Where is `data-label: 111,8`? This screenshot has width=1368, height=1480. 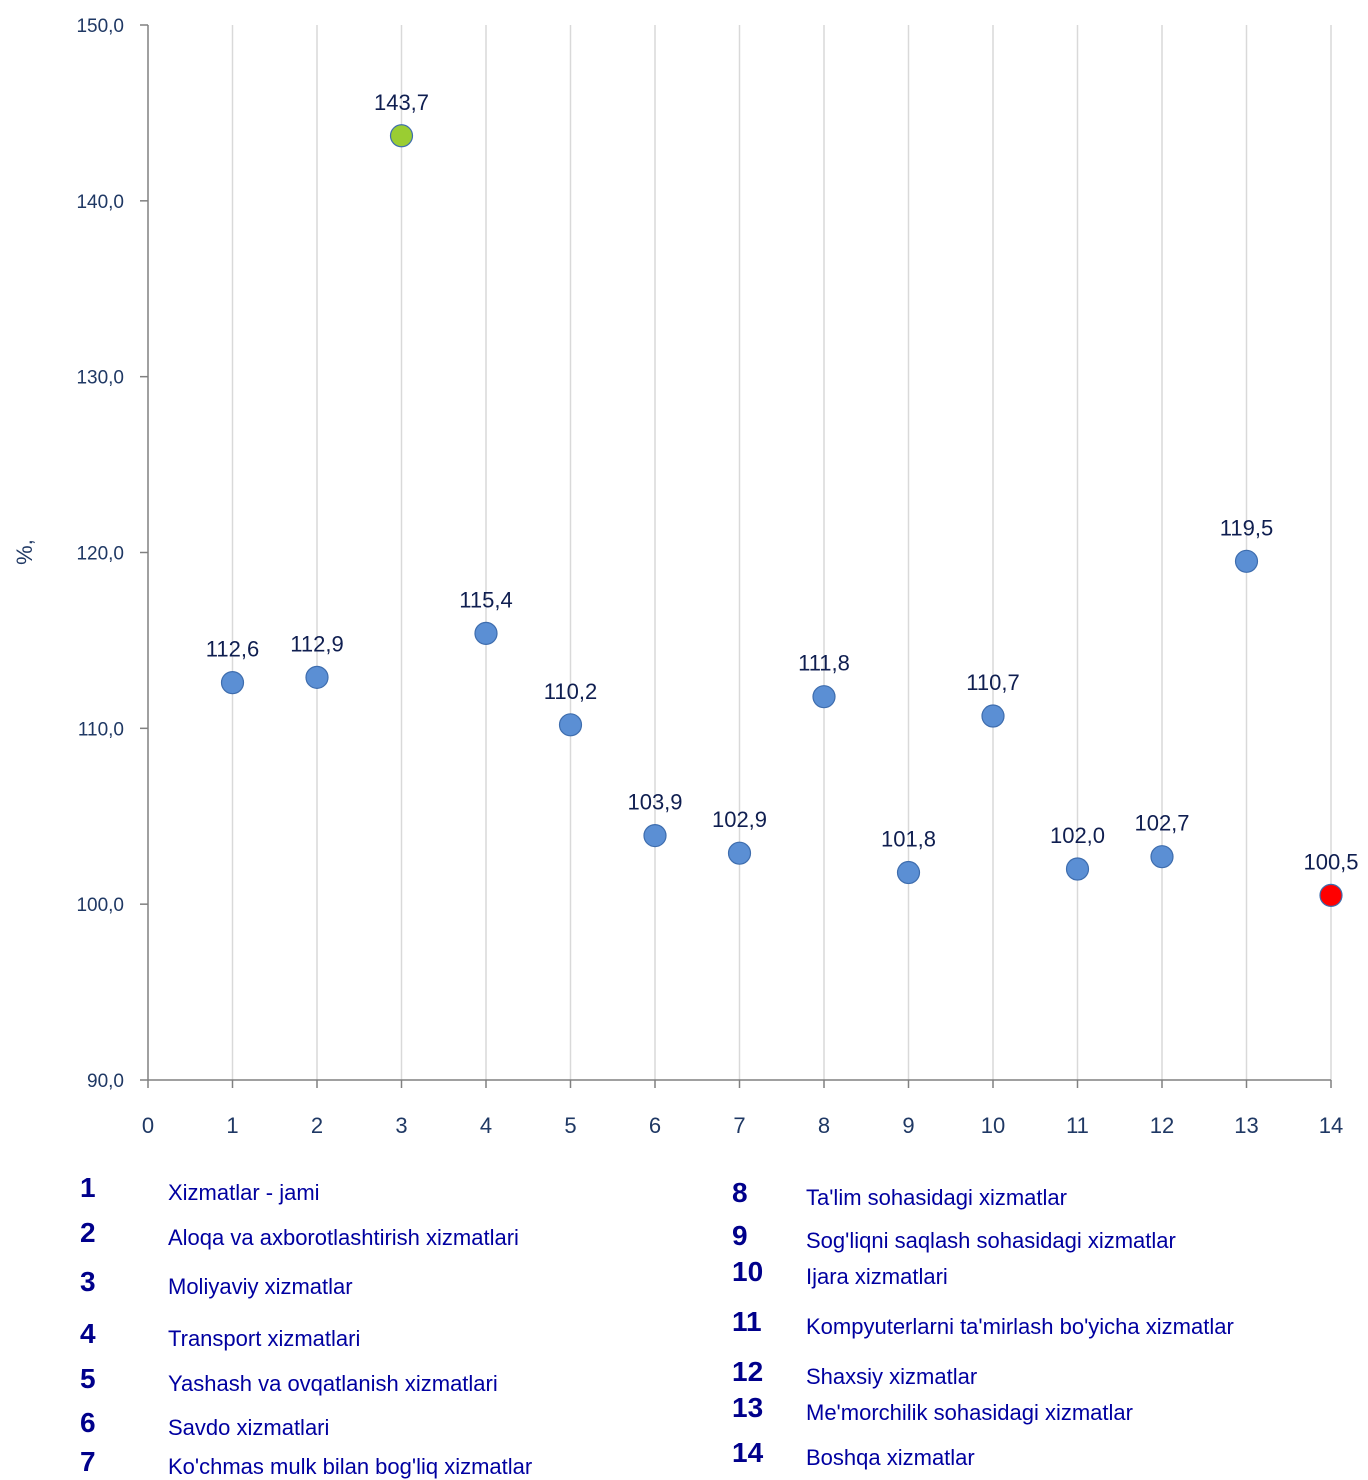 data-label: 111,8 is located at coordinates (824, 663).